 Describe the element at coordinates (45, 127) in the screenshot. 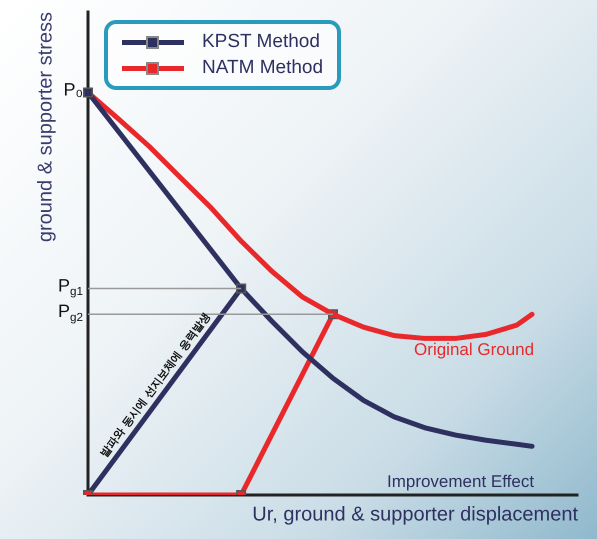

I see `y-axis-title: ground & supporter stress` at that location.